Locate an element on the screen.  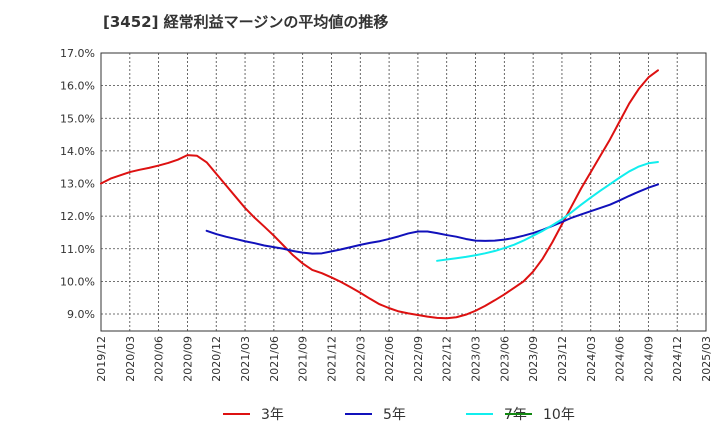
y-tick-label: 9.0% is located at coordinates (81, 314).